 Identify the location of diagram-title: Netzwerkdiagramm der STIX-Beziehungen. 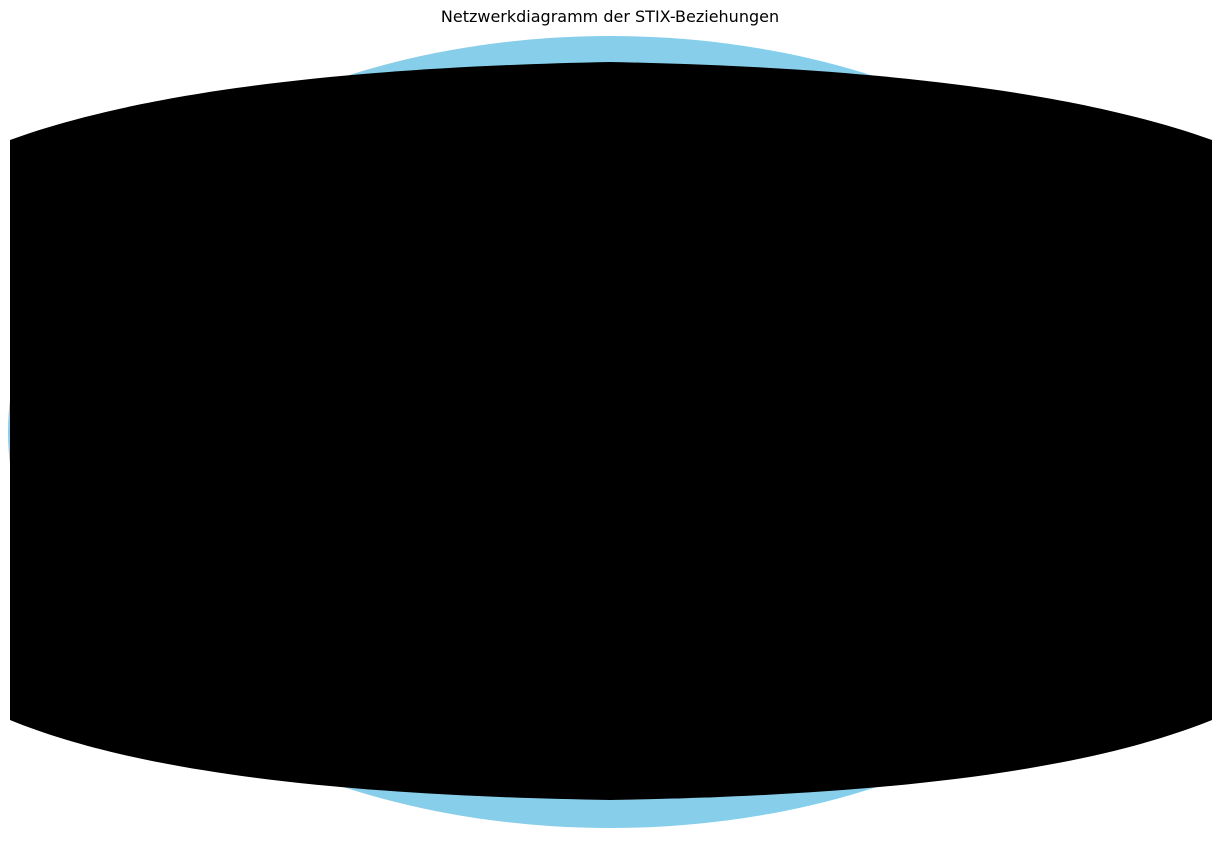
(610, 16).